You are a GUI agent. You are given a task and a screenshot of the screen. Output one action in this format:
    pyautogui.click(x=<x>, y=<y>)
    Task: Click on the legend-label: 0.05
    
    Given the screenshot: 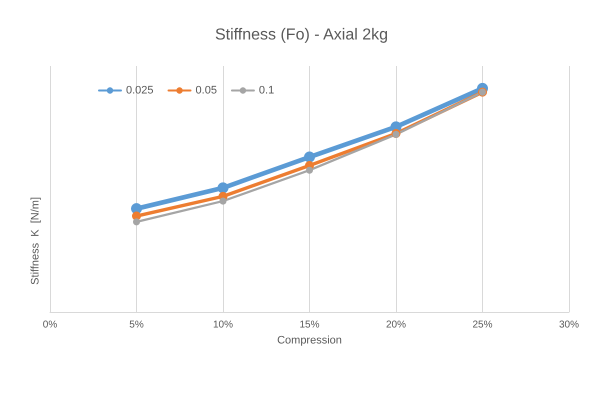 What is the action you would take?
    pyautogui.click(x=206, y=90)
    